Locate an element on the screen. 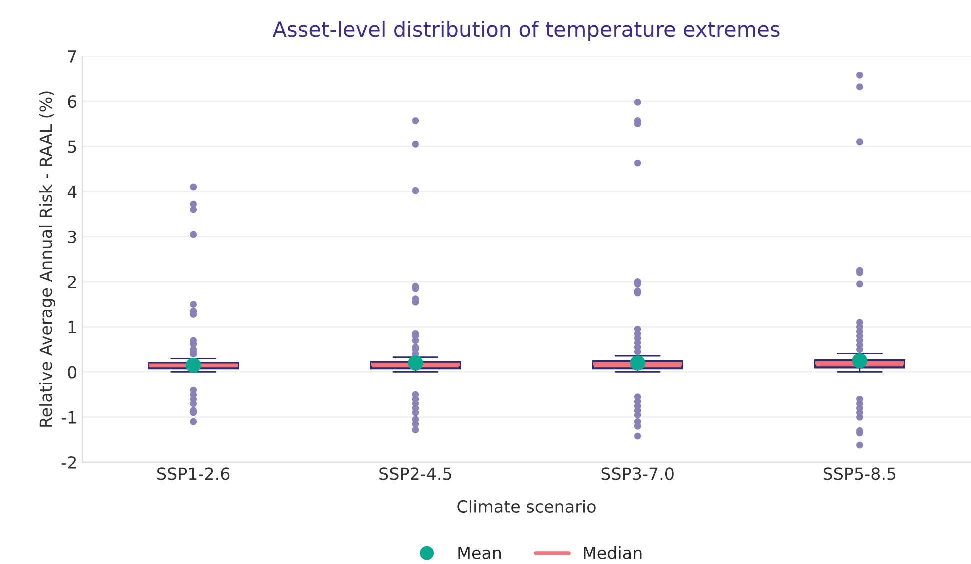 This screenshot has width=971, height=564. y-tick-label: 5 is located at coordinates (72, 147).